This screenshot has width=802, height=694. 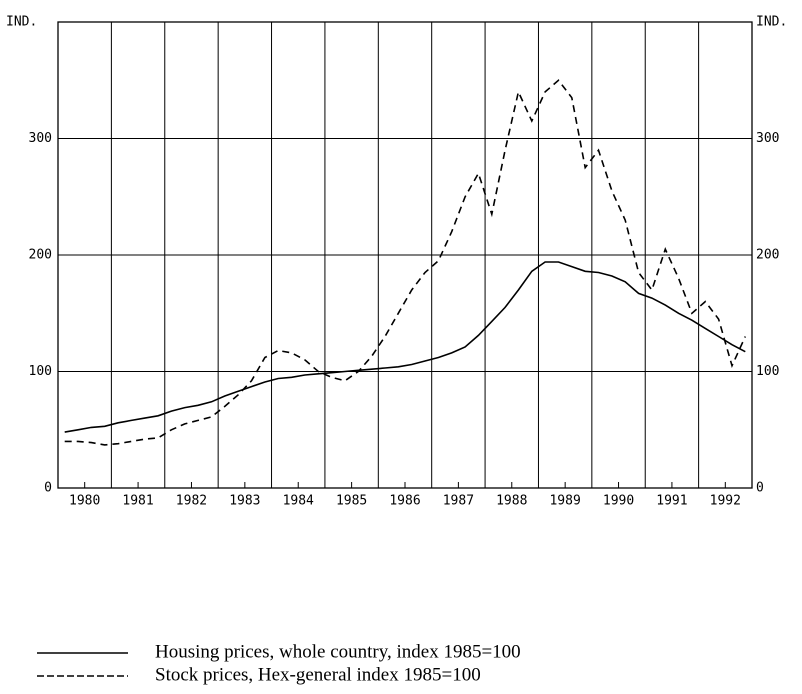 I want to click on y-tick-label: 300, so click(x=40, y=138).